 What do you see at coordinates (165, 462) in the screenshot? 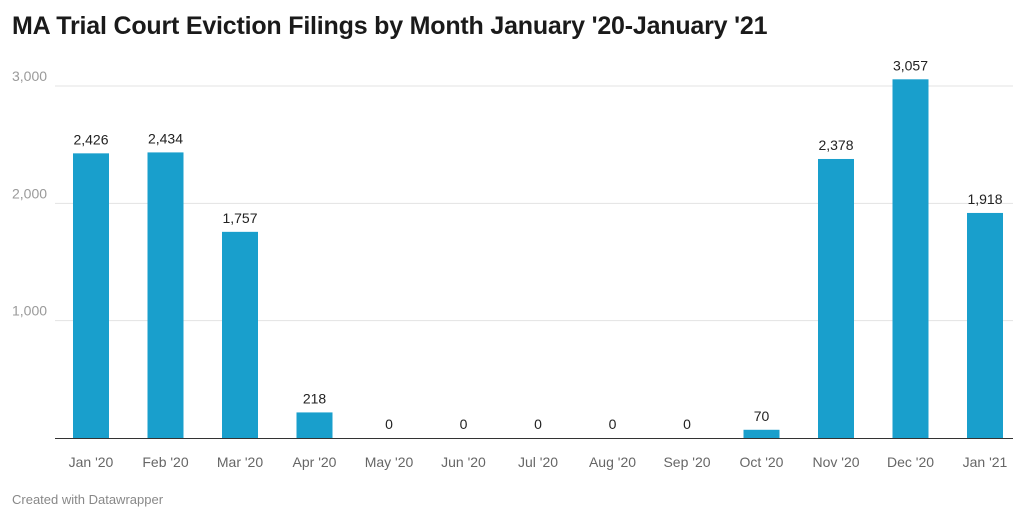
I see `x-tick-label: Feb '20` at bounding box center [165, 462].